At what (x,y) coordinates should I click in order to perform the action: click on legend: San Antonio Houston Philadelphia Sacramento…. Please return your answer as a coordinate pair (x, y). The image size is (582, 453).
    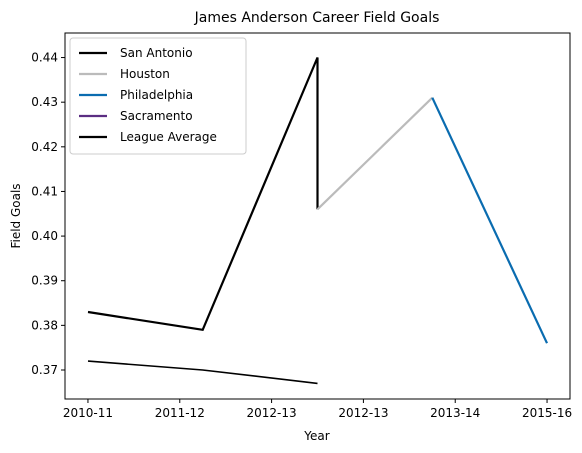
    Looking at the image, I should click on (158, 96).